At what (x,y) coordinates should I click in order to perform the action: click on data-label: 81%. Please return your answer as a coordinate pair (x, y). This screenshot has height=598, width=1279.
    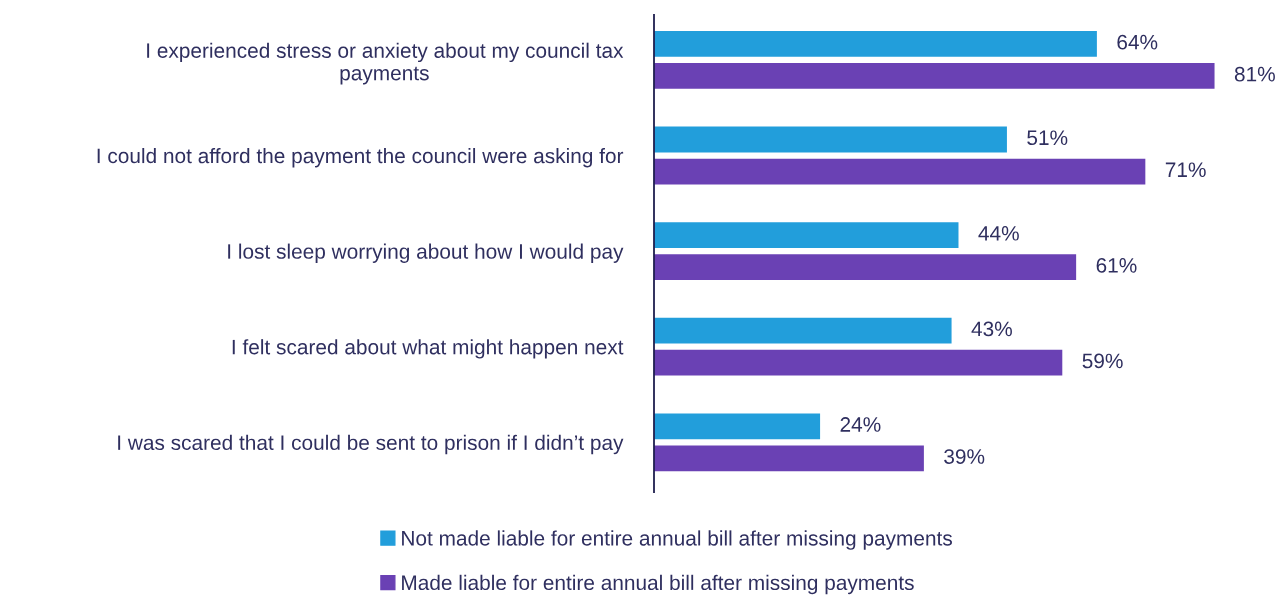
    Looking at the image, I should click on (1254, 74).